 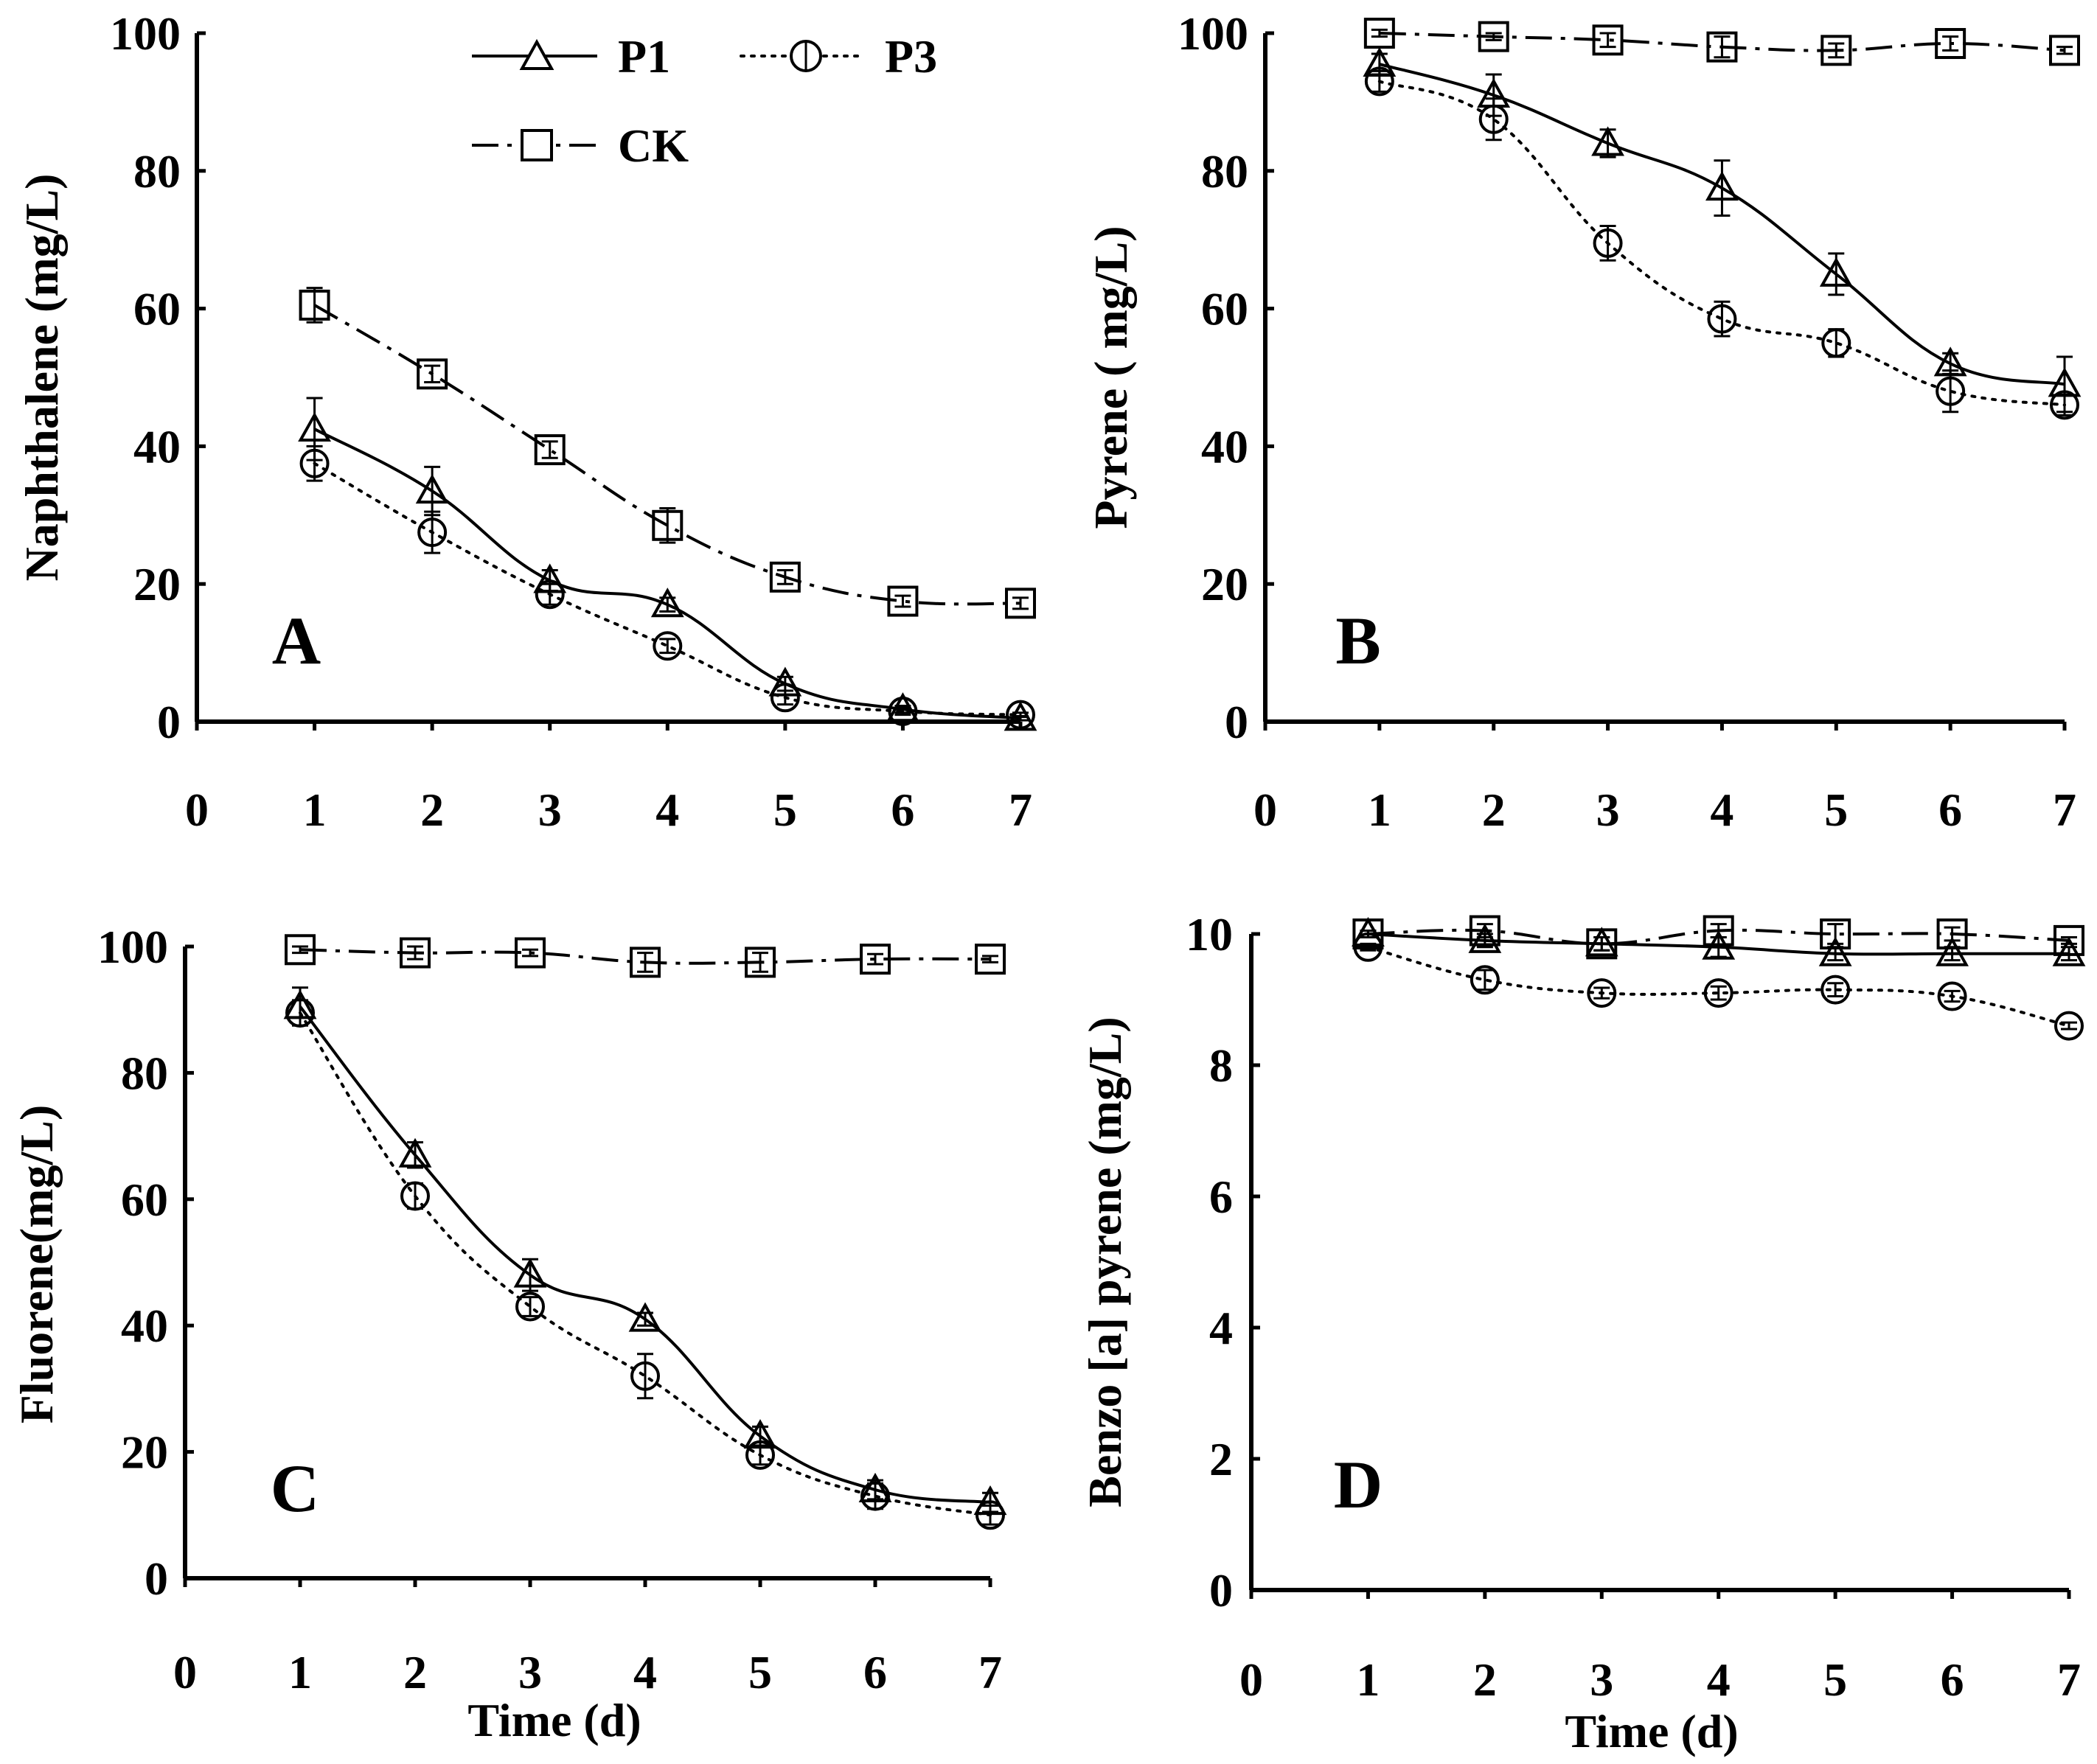 What do you see at coordinates (1836, 810) in the screenshot?
I see `panel-b-x-tick-label: 5` at bounding box center [1836, 810].